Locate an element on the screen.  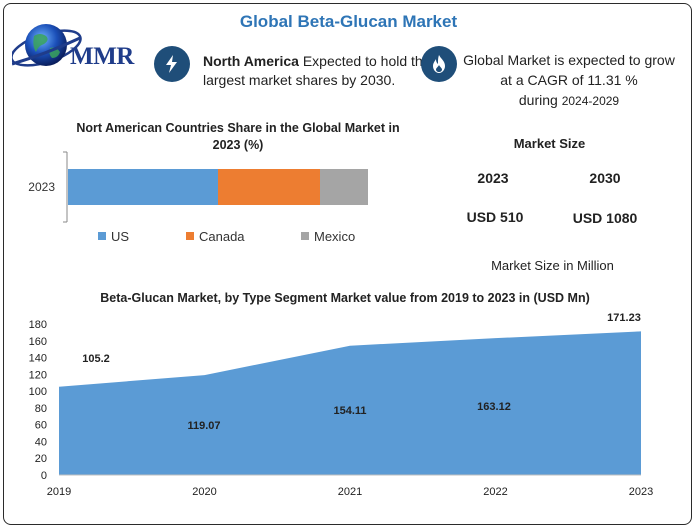
lightning-badge is located at coordinates (172, 64).